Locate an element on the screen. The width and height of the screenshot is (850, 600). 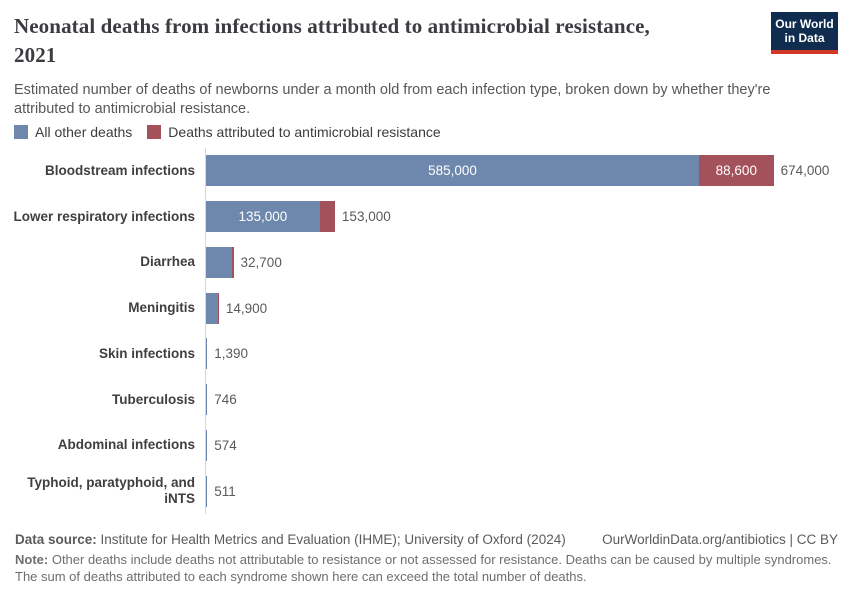
bar-total-label: 14,900 is located at coordinates (246, 308).